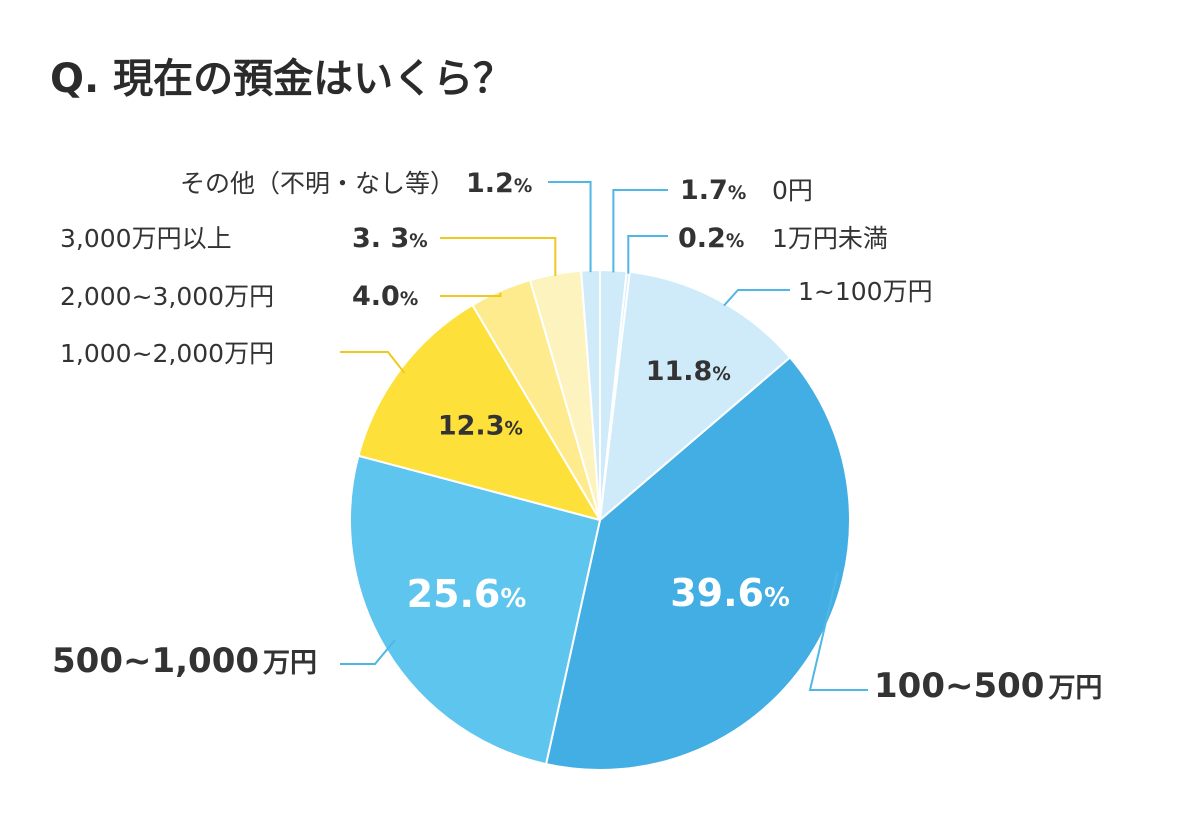  I want to click on category-label-lt1: 1万円未満, so click(830, 238).